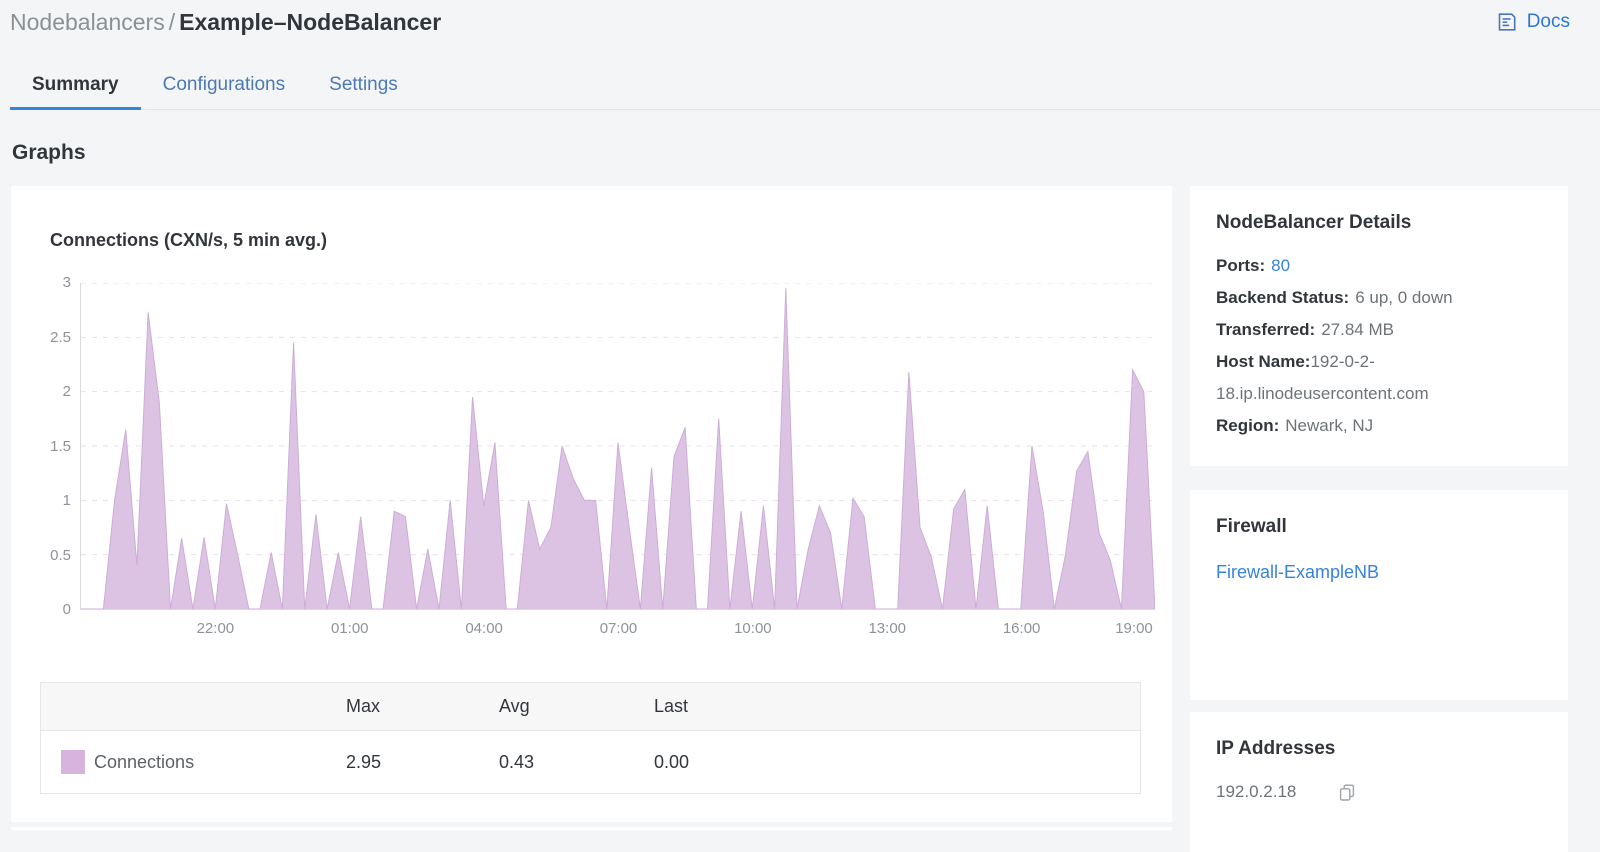 The width and height of the screenshot is (1600, 852). I want to click on firewall-link: Firewall-ExampleNB, so click(1298, 572).